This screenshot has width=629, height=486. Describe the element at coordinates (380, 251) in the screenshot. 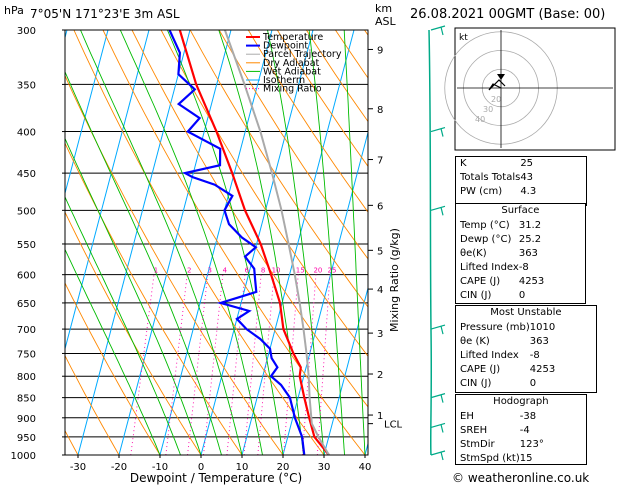

I see `km-tick-label: 5` at that location.